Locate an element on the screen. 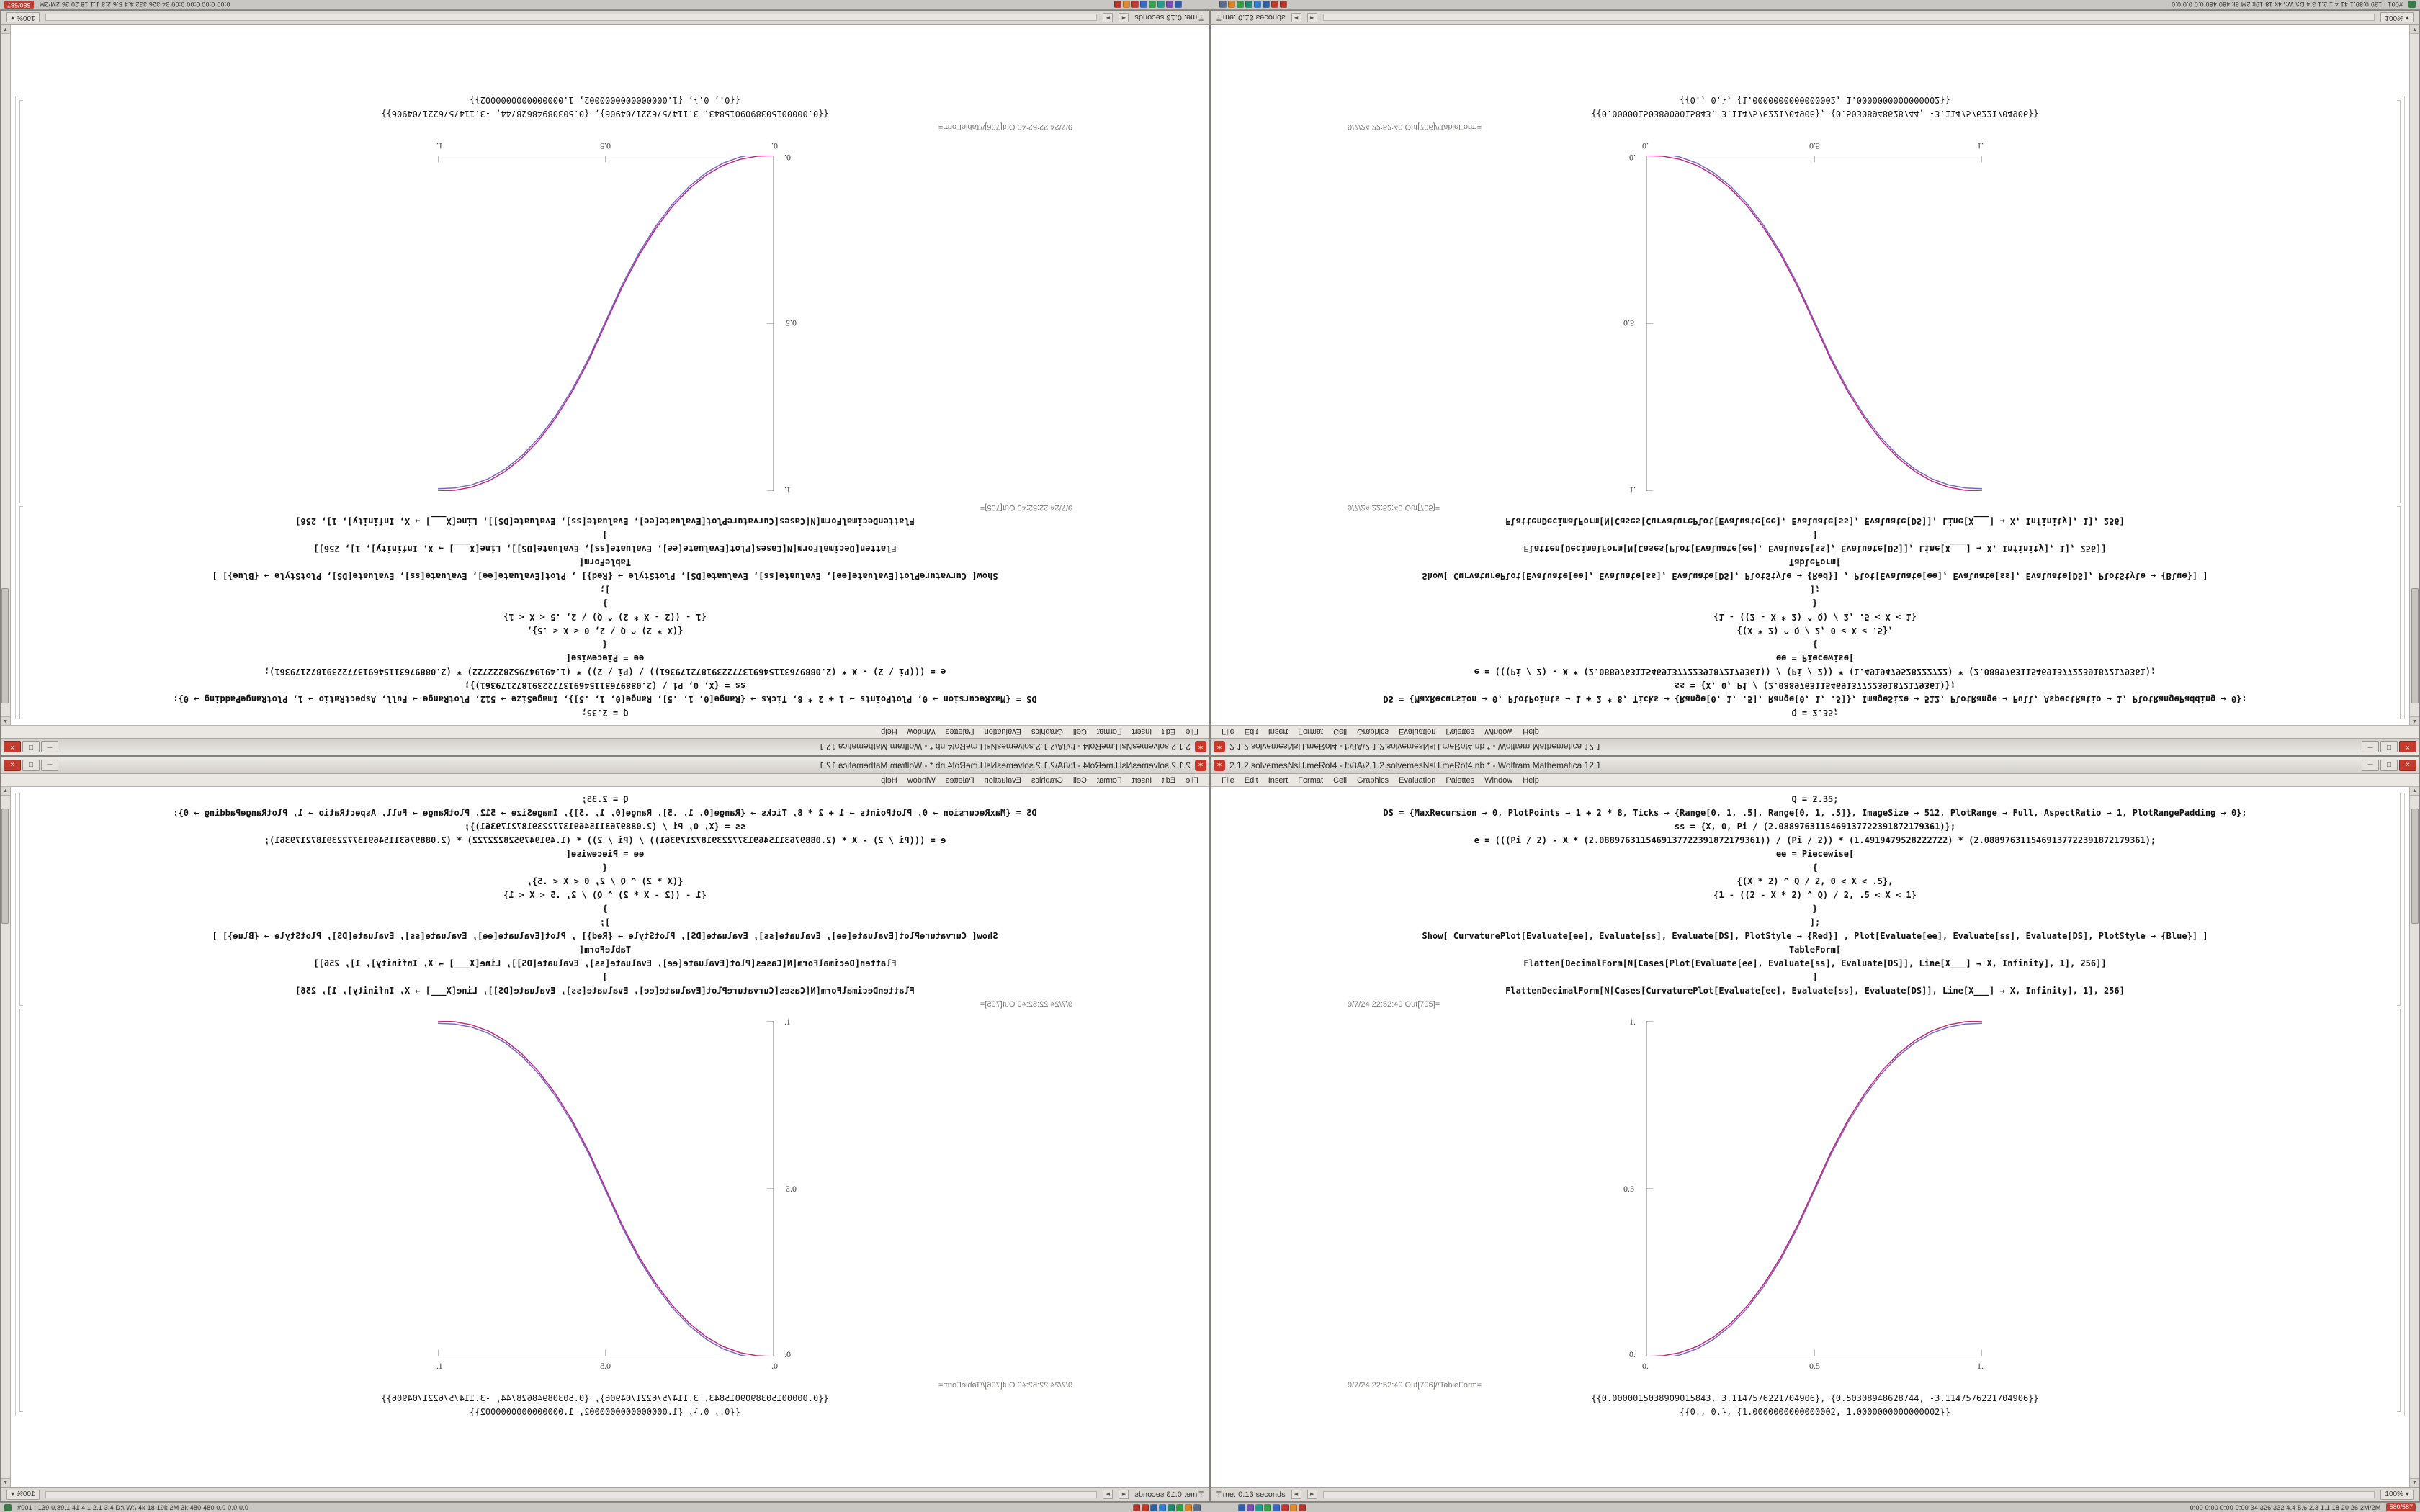 Image resolution: width=2420 pixels, height=1512 pixels. code-line: {(X * 2) ^ Q / 2, 0 < X < .5}, is located at coordinates (605, 631).